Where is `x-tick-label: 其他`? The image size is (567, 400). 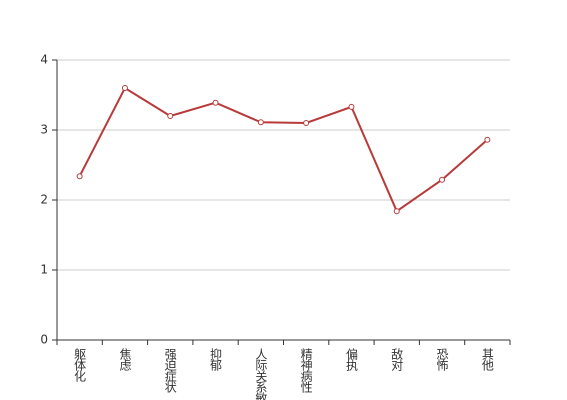 x-tick-label: 其他 is located at coordinates (487, 359).